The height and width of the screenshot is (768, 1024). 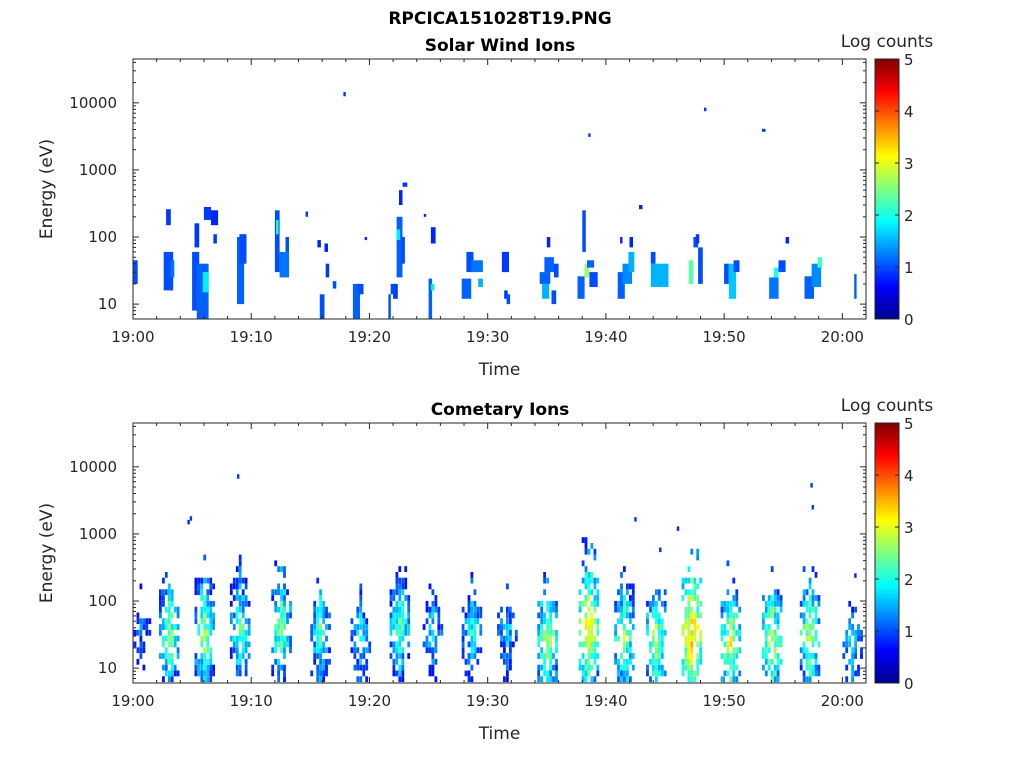 I want to click on y-tick-label: 1000, so click(x=98, y=170).